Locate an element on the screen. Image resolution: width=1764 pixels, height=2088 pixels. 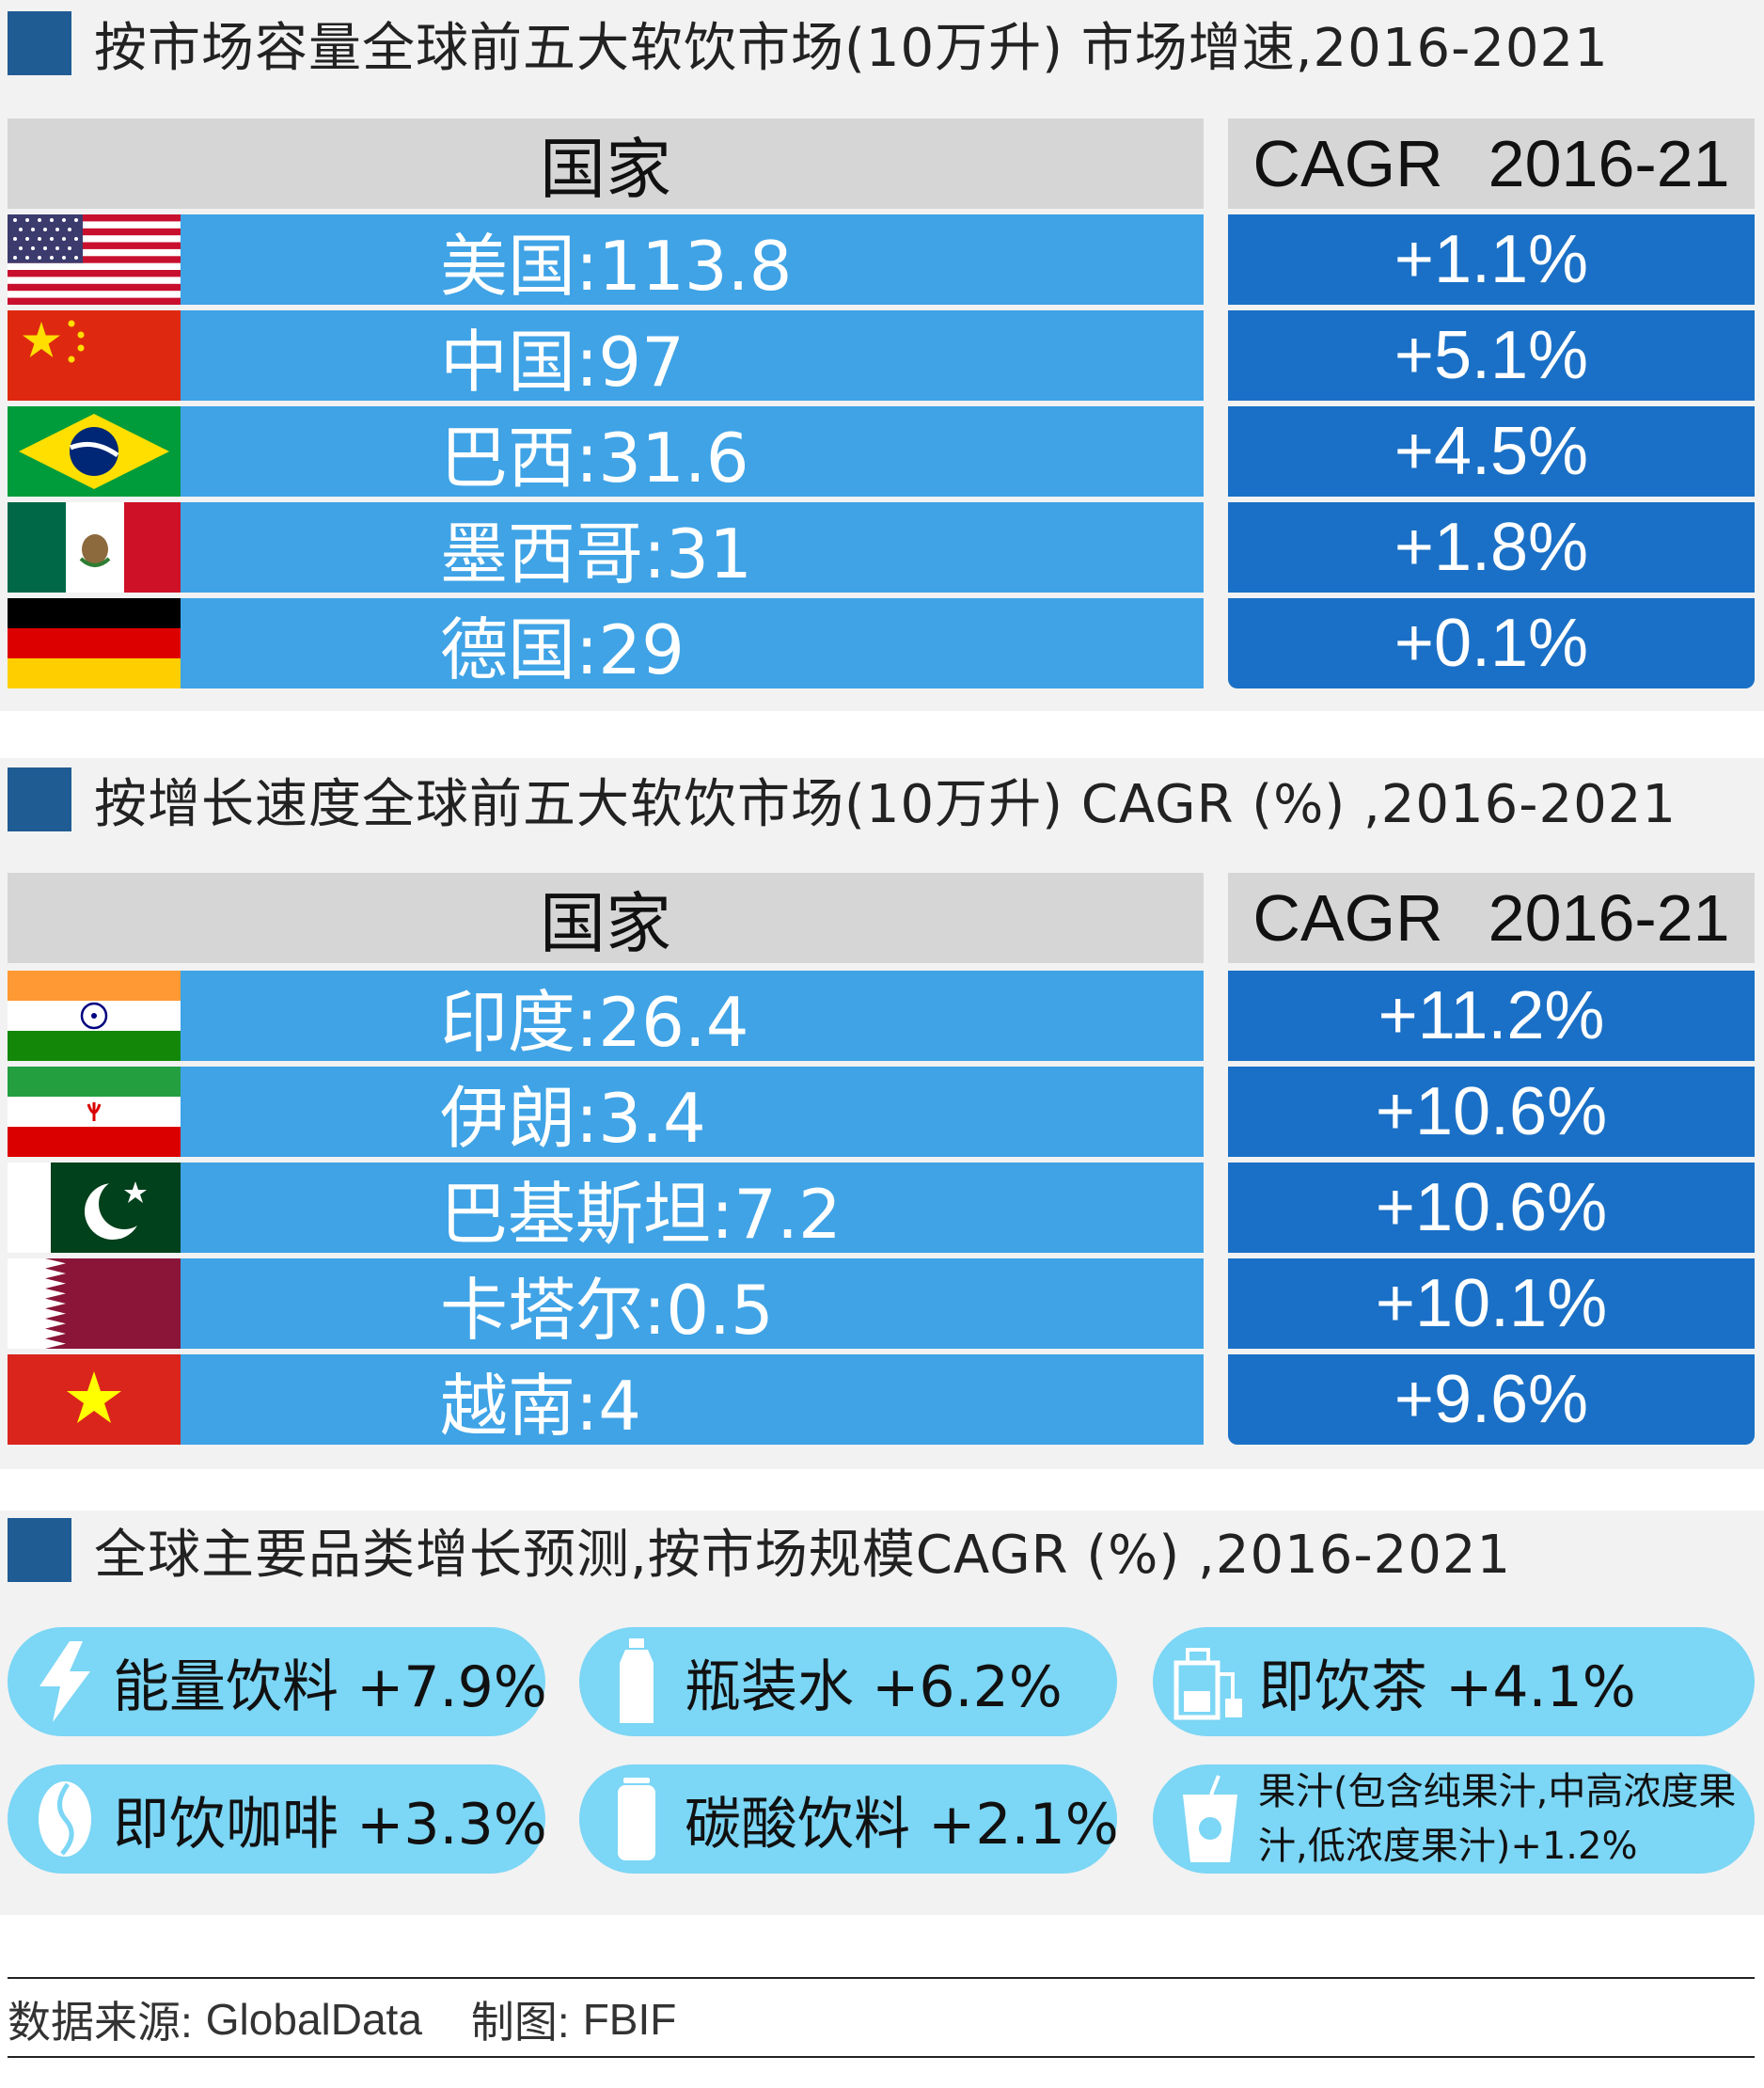
category-label: 果汁(包含纯果汁,中高浓度果汁,低浓度果汁)+1.2% is located at coordinates (1497, 1819).